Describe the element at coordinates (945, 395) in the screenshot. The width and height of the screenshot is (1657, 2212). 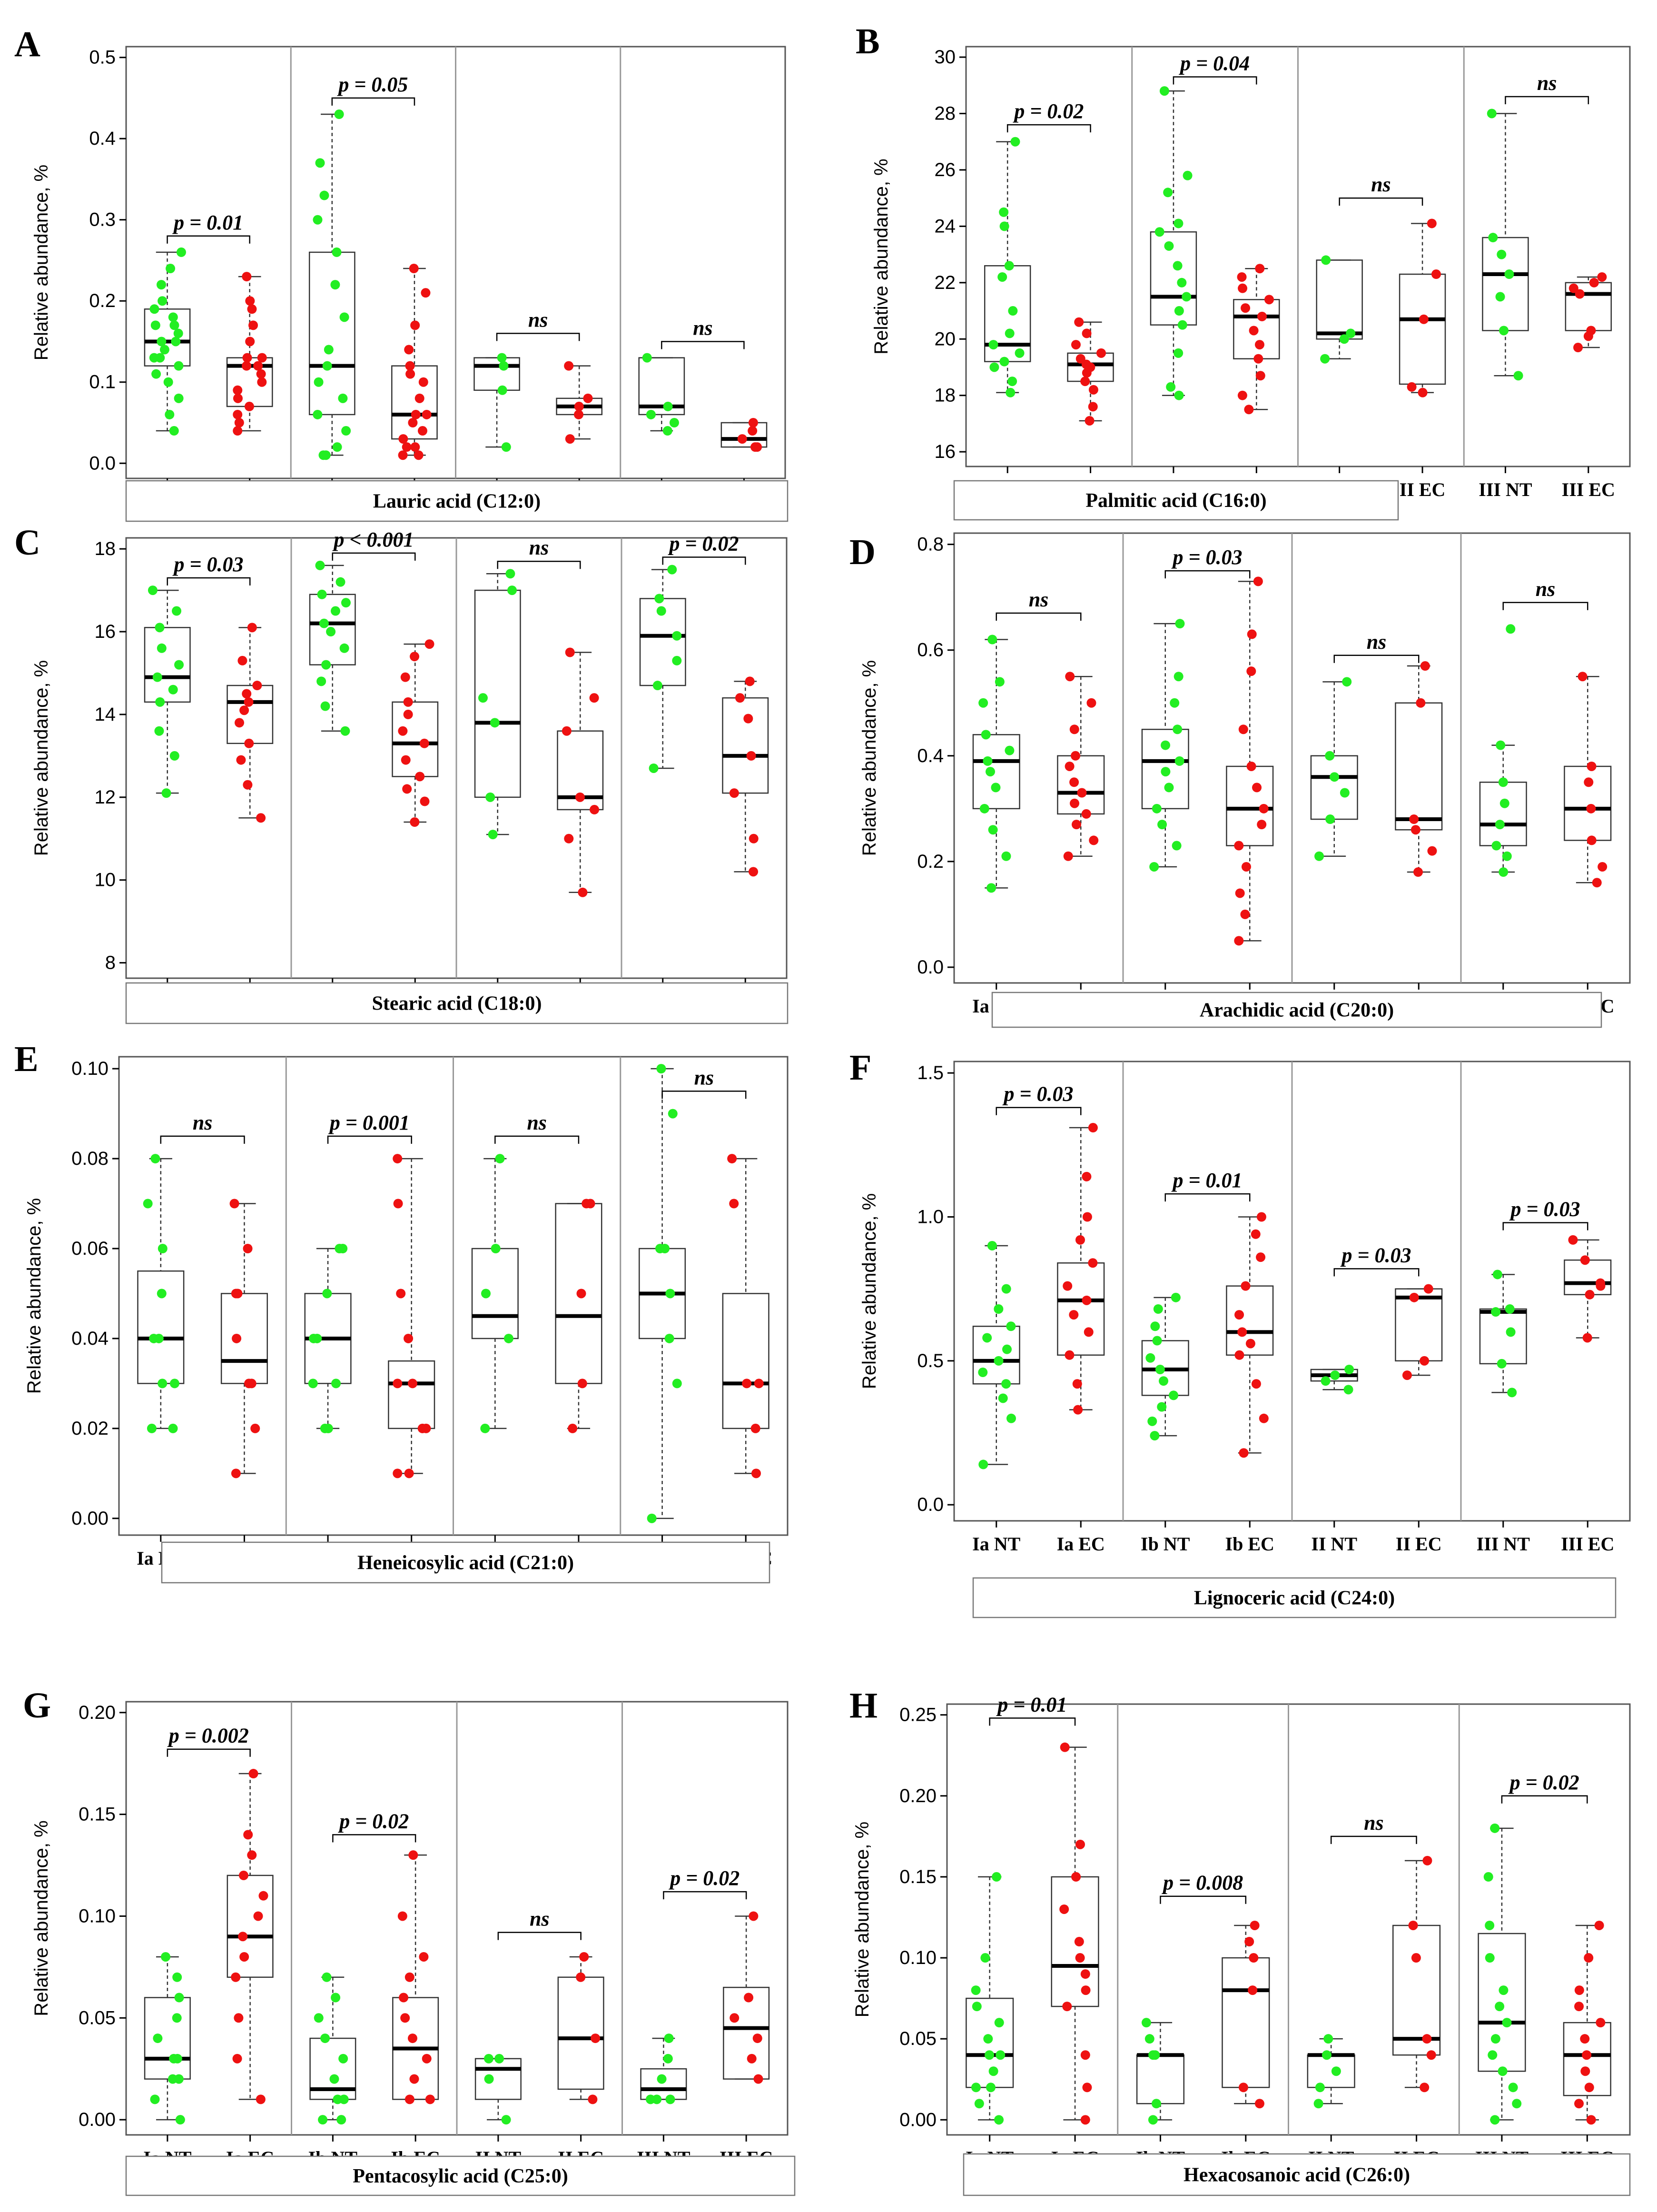
I see `y-tick-label: 18` at that location.